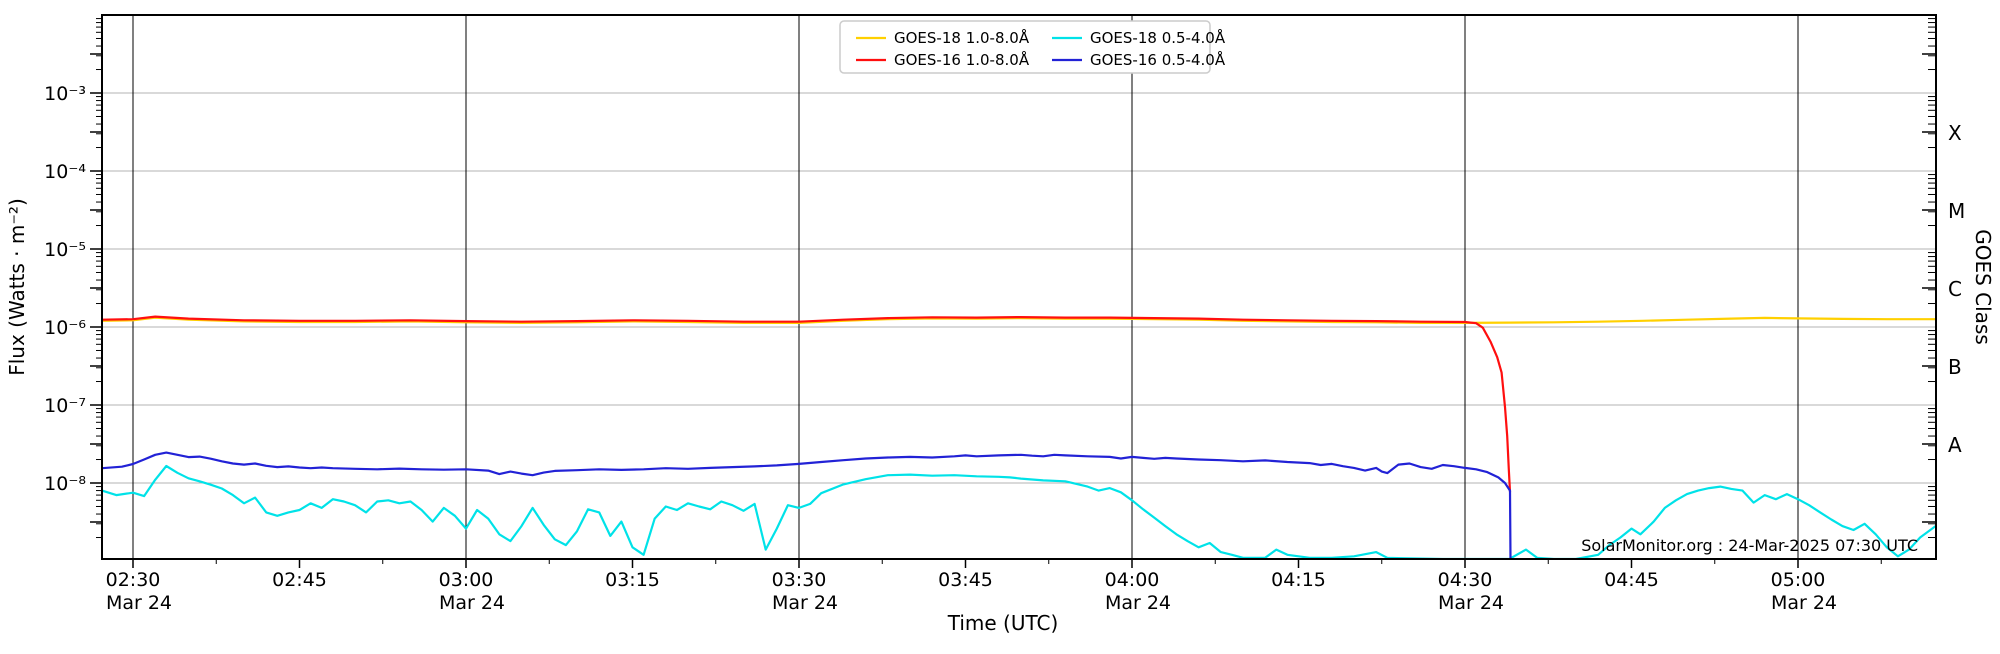  Describe the element at coordinates (466, 580) in the screenshot. I see `x-tick-label: 03:00` at that location.